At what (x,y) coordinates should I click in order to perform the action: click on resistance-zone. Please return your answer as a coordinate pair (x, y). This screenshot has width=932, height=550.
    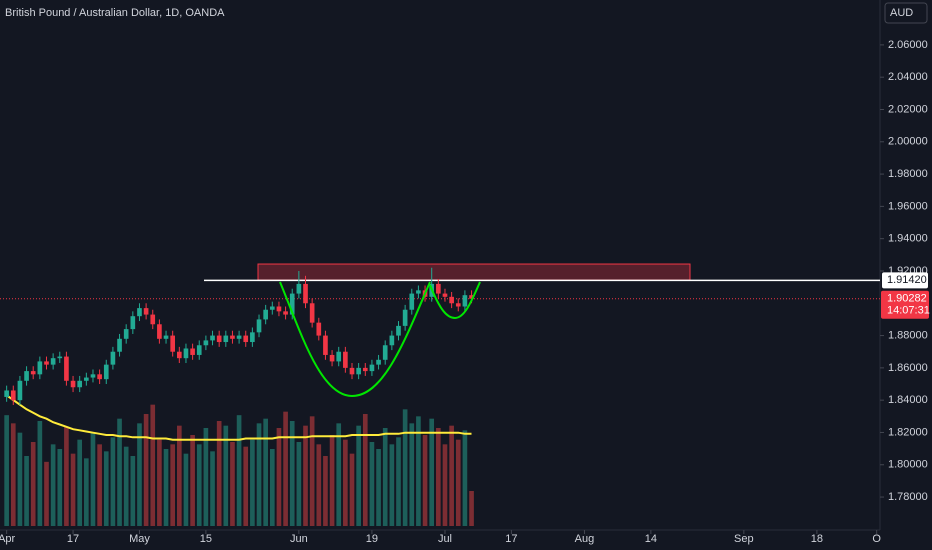
    Looking at the image, I should click on (474, 272).